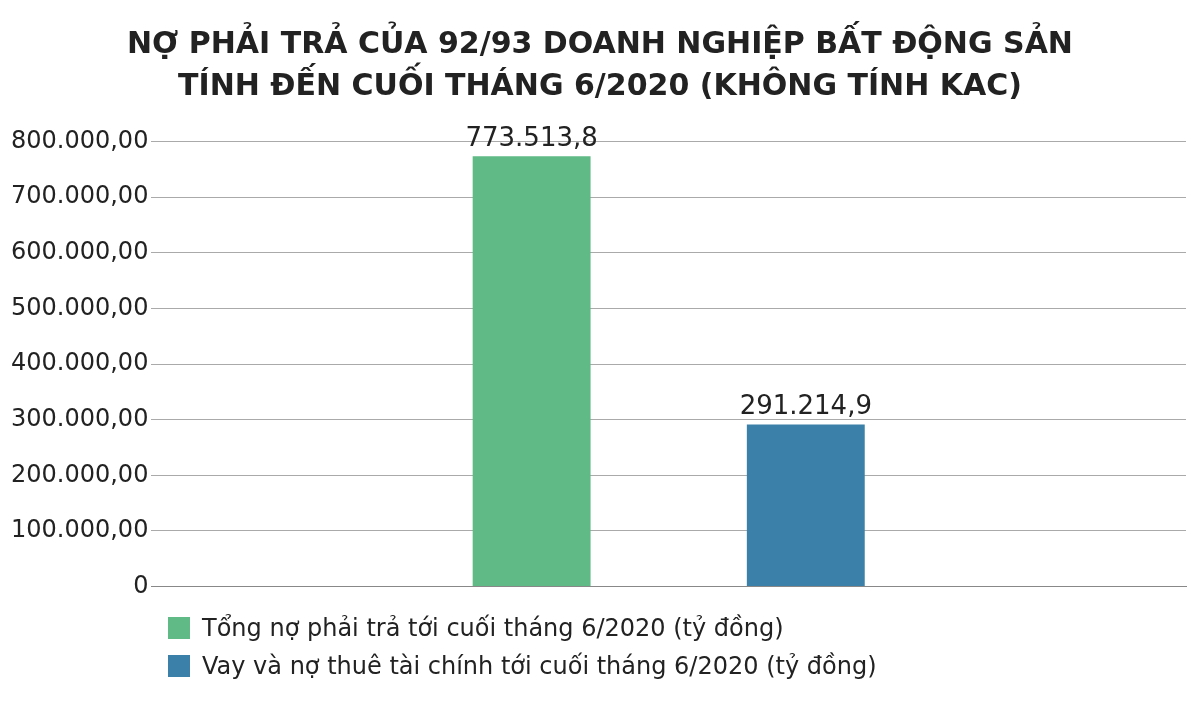 The height and width of the screenshot is (719, 1200). I want to click on legend-label: Vay và nợ thuê tài chính tới cuối tháng 6/2020 (tỷ đồng), so click(539, 666).